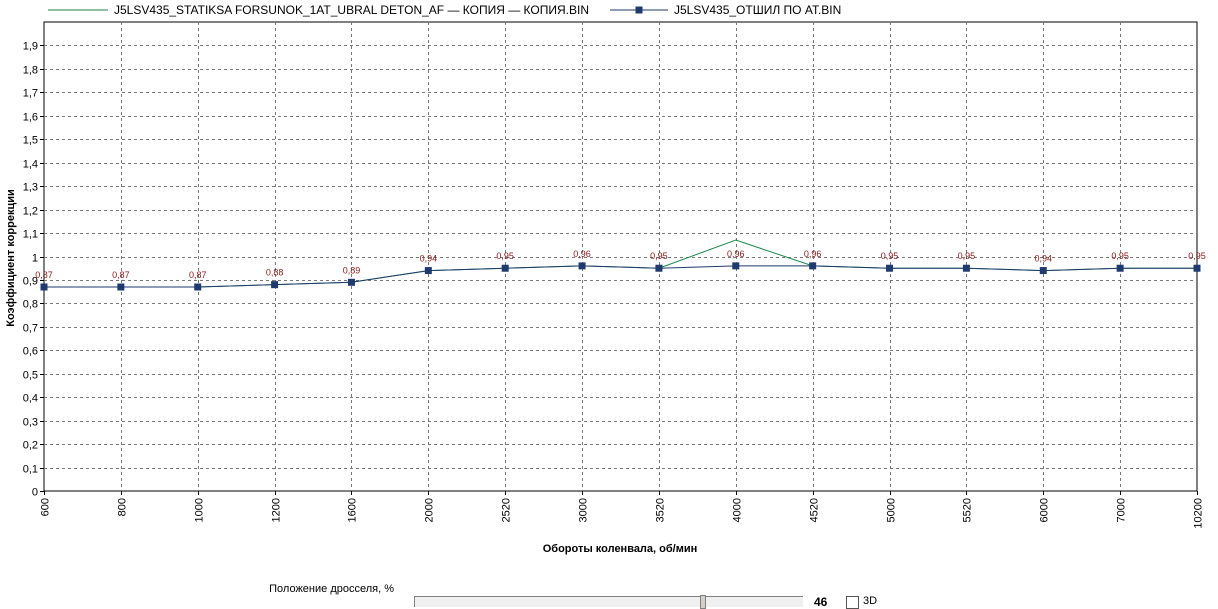  What do you see at coordinates (30, 329) in the screenshot?
I see `y-tick-label: 0,7` at bounding box center [30, 329].